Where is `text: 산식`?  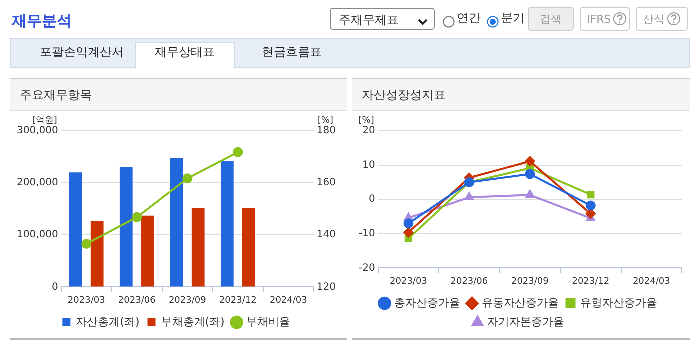 text: 산식 is located at coordinates (654, 19).